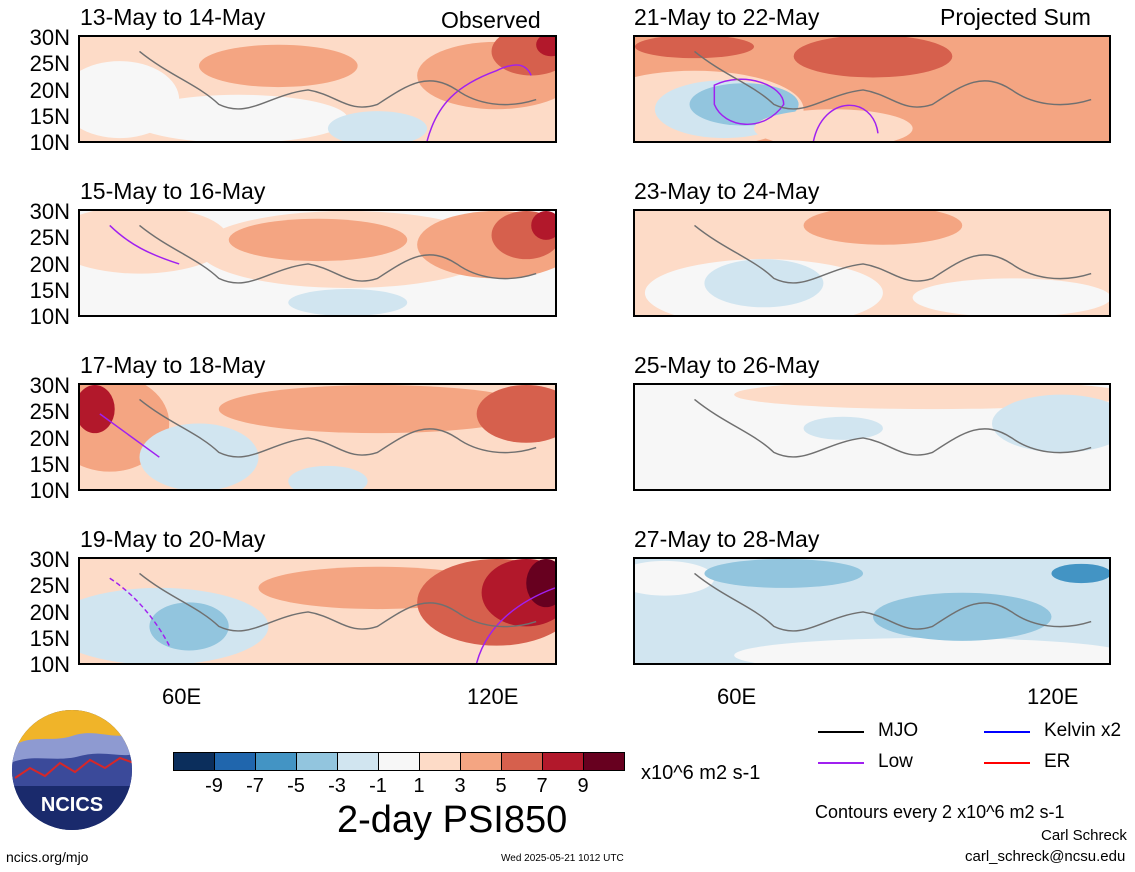 Image resolution: width=1135 pixels, height=872 pixels. Describe the element at coordinates (460, 786) in the screenshot. I see `colorbar-label: 3` at that location.